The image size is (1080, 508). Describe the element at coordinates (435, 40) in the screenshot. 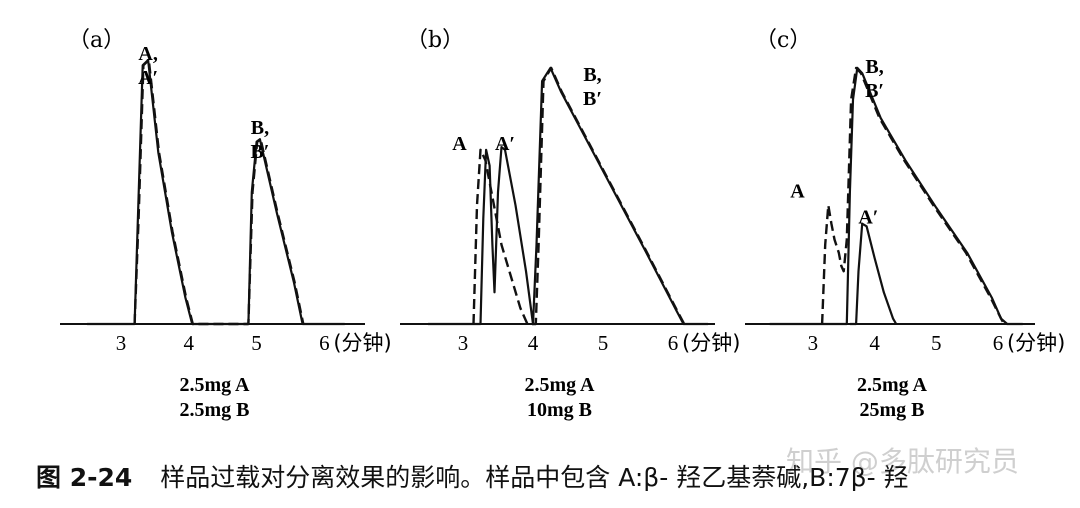

I see `panel-label-b: （b）` at that location.